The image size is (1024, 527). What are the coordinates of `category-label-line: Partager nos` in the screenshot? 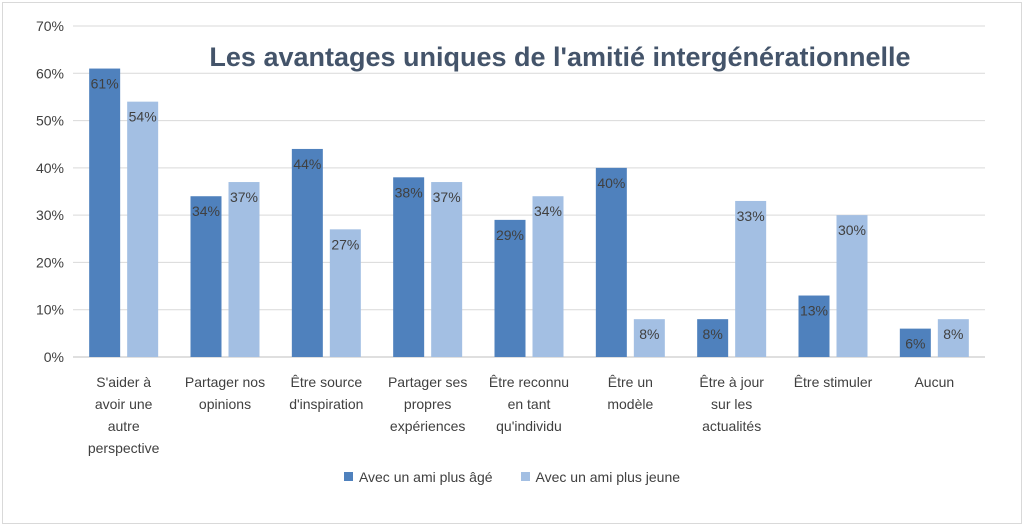 It's located at (225, 382).